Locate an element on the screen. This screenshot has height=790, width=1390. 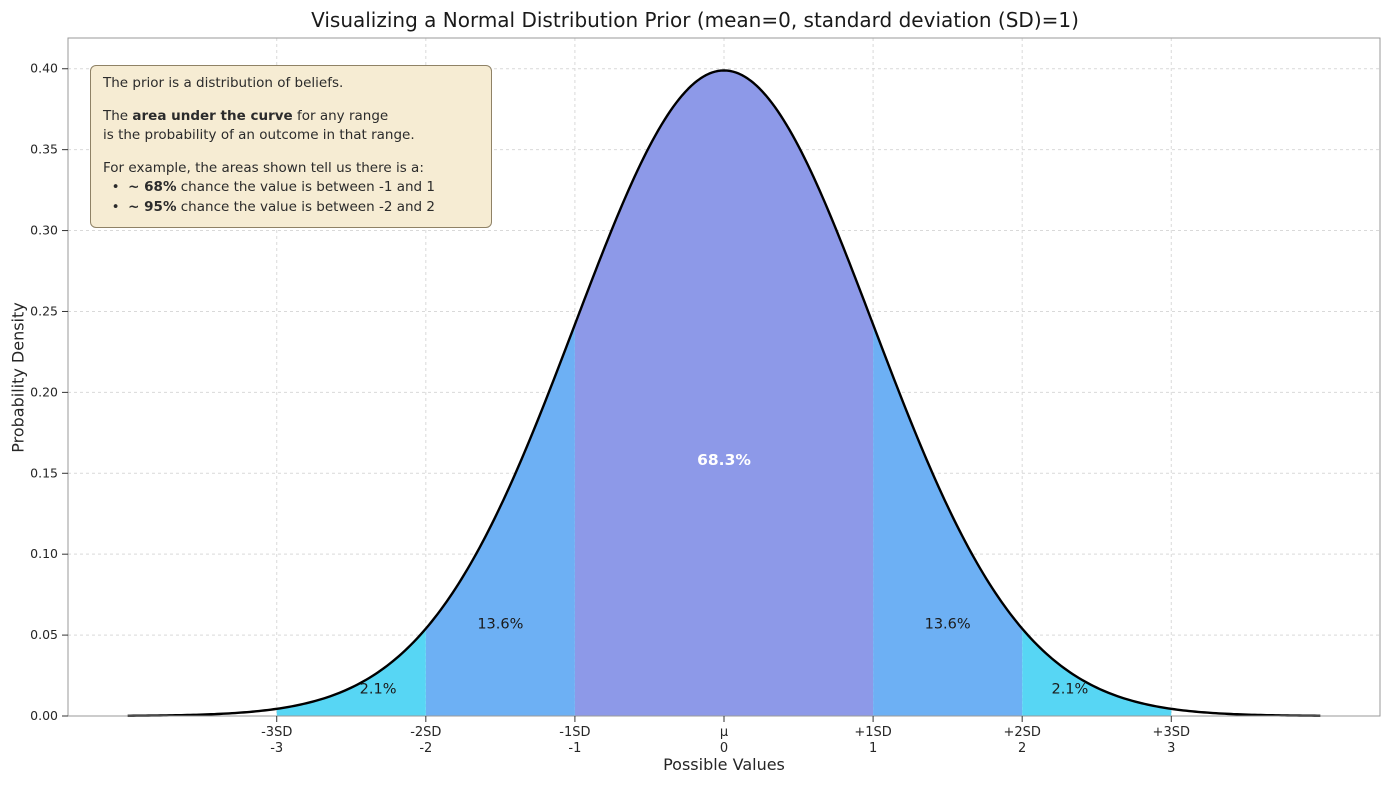
x-tick-label-value: 0 is located at coordinates (724, 748).